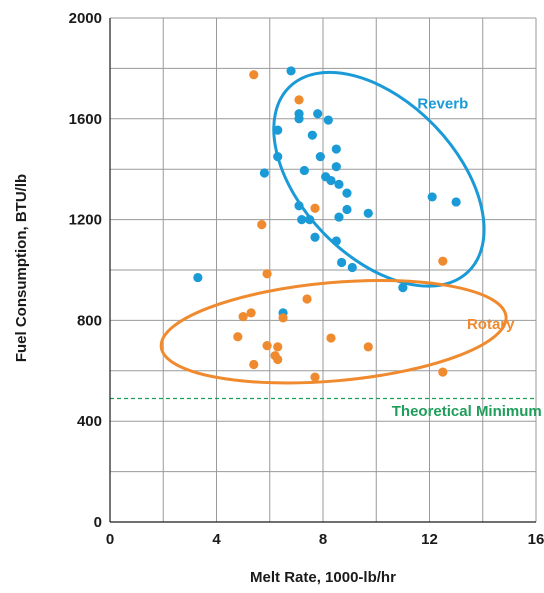 The image size is (544, 593). I want to click on x-tick-label: 12, so click(429, 539).